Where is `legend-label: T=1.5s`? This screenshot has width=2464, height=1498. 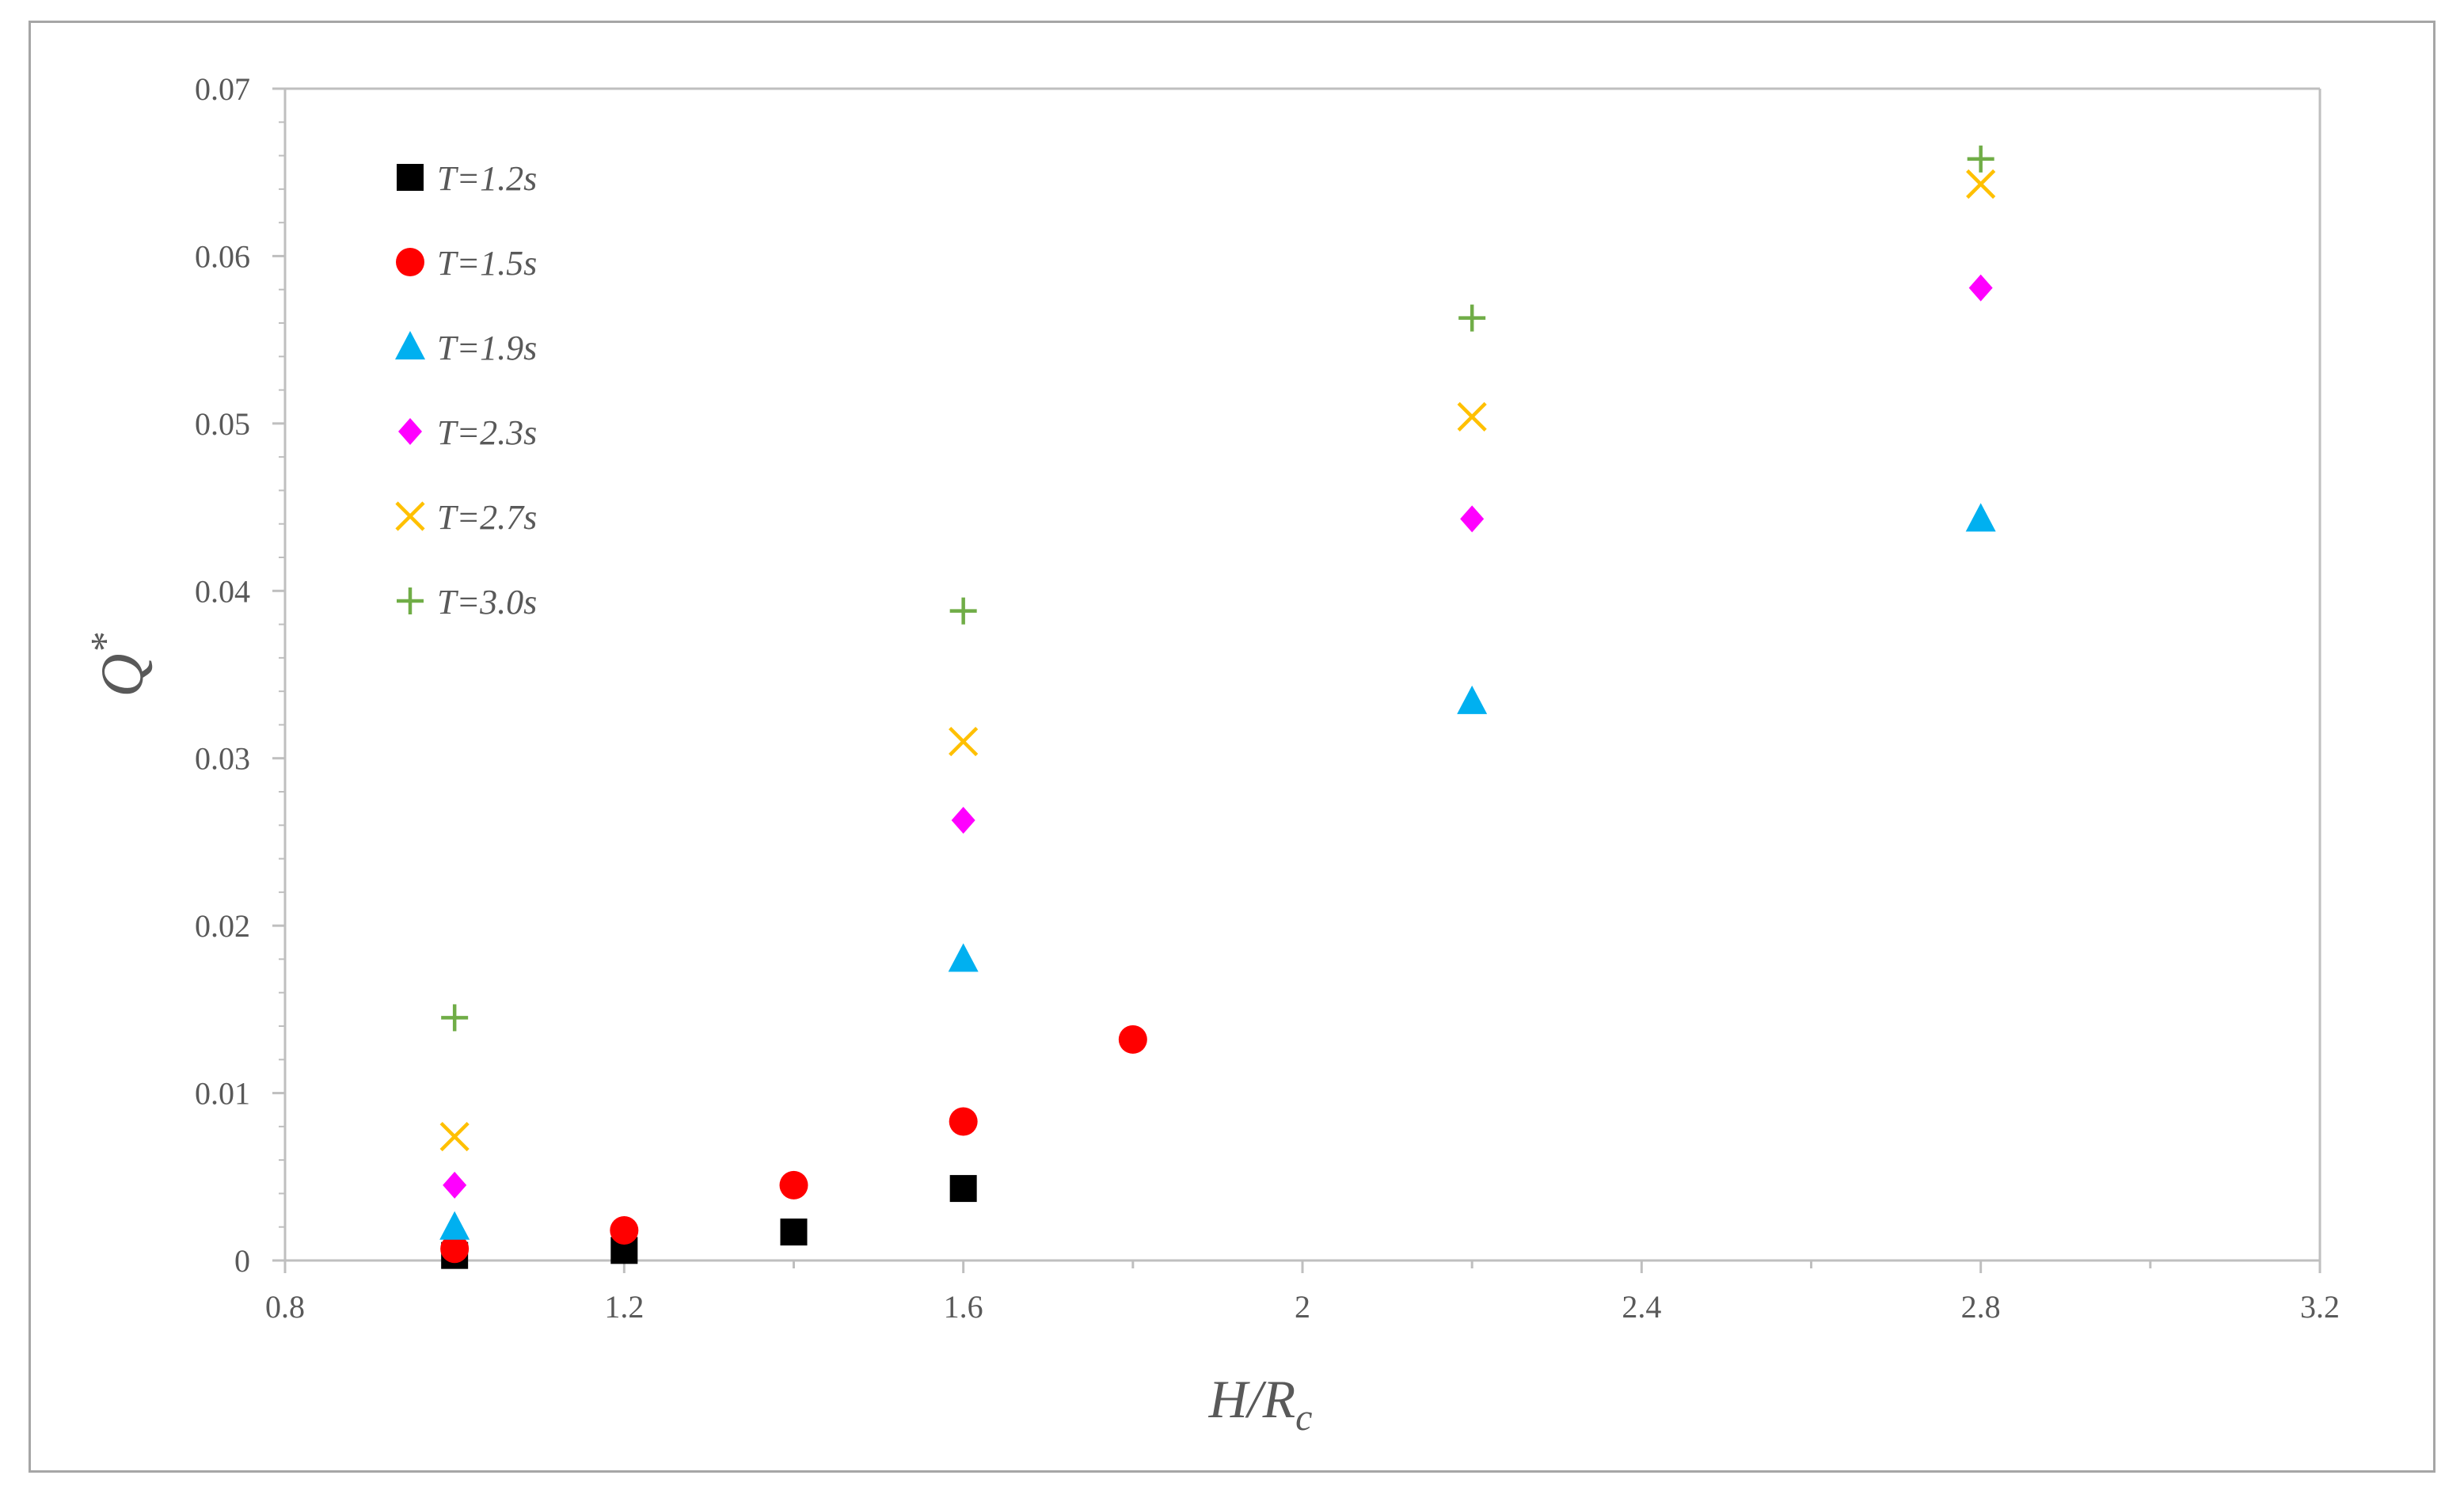
legend-label: T=1.5s is located at coordinates (487, 263).